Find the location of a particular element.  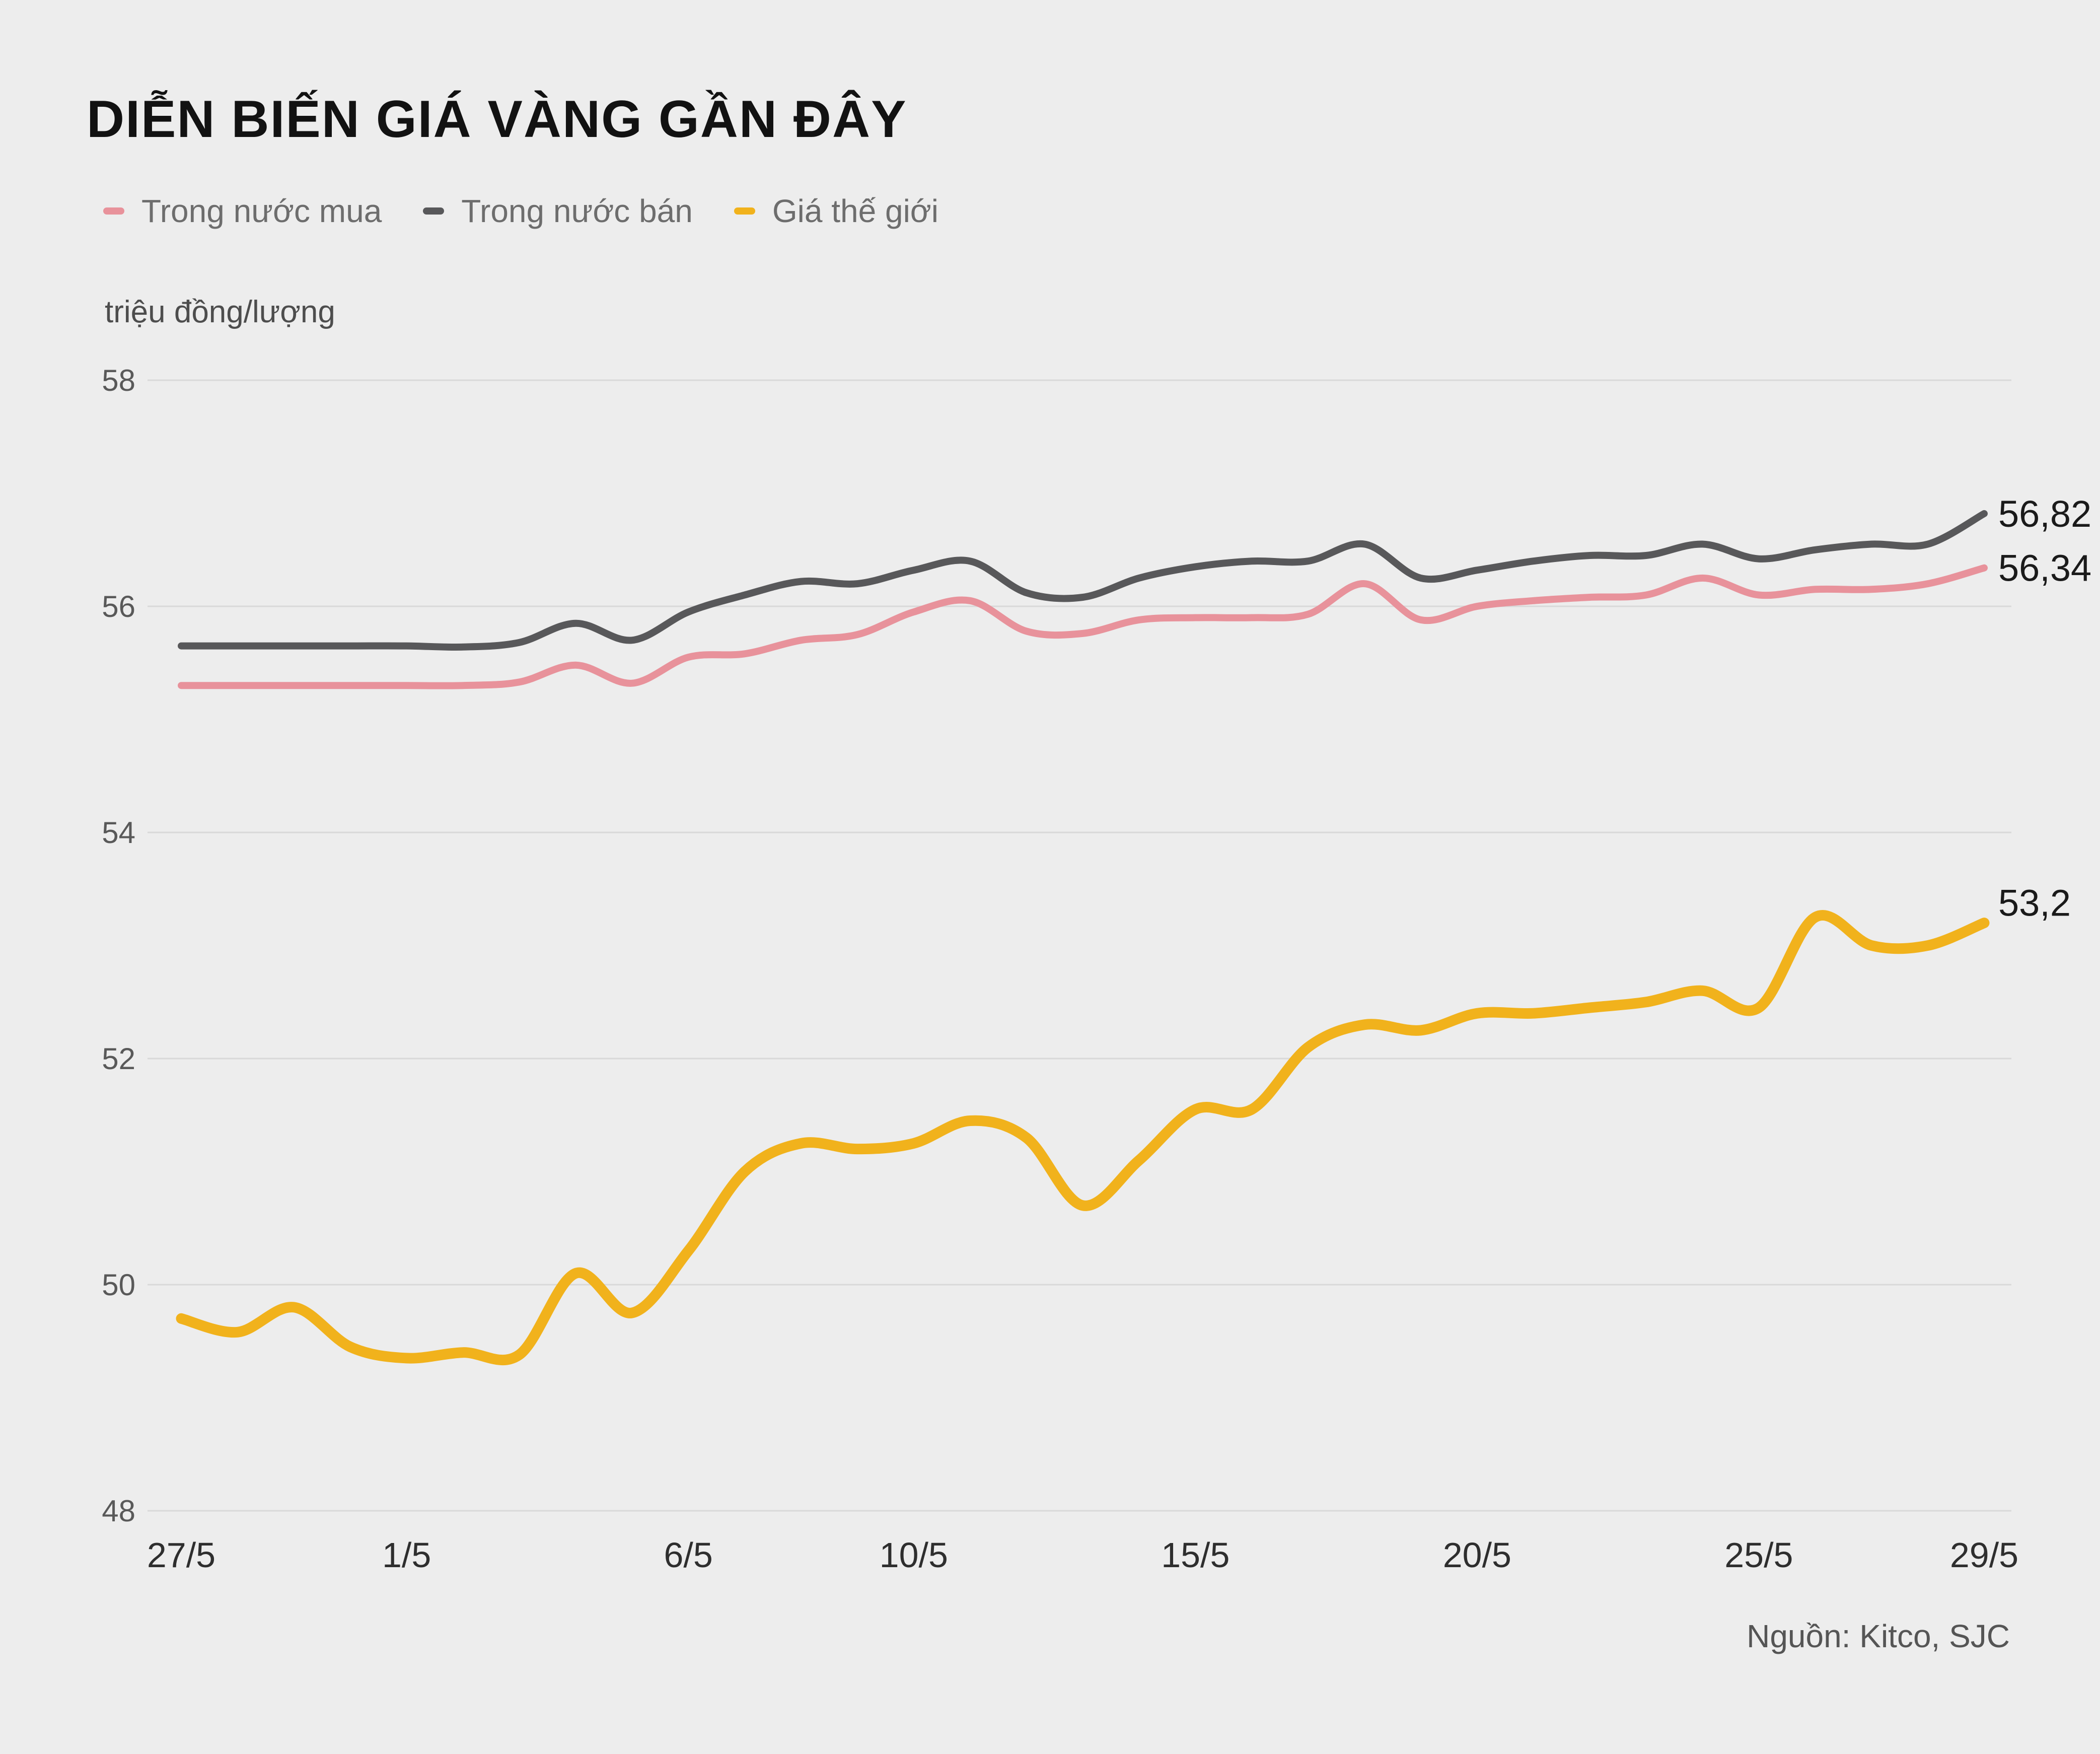

x-tick-label-15-5: 15/5 is located at coordinates (1195, 1555).